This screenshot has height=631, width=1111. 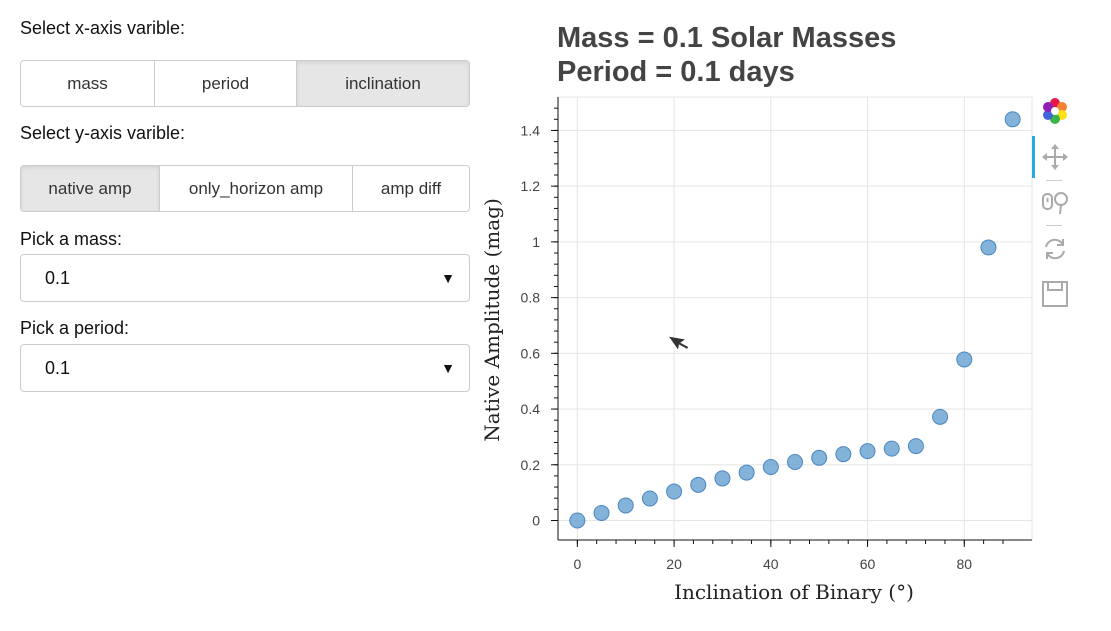 What do you see at coordinates (71, 239) in the screenshot?
I see `mass-select-label: Pick a mass:` at bounding box center [71, 239].